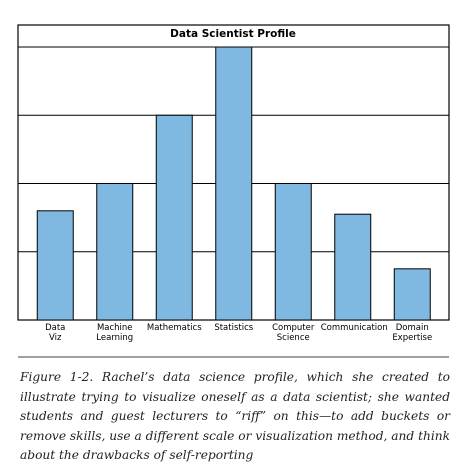 This screenshot has height=476, width=466. Describe the element at coordinates (115, 333) in the screenshot. I see `x-tick-label: Machine Learning` at that location.